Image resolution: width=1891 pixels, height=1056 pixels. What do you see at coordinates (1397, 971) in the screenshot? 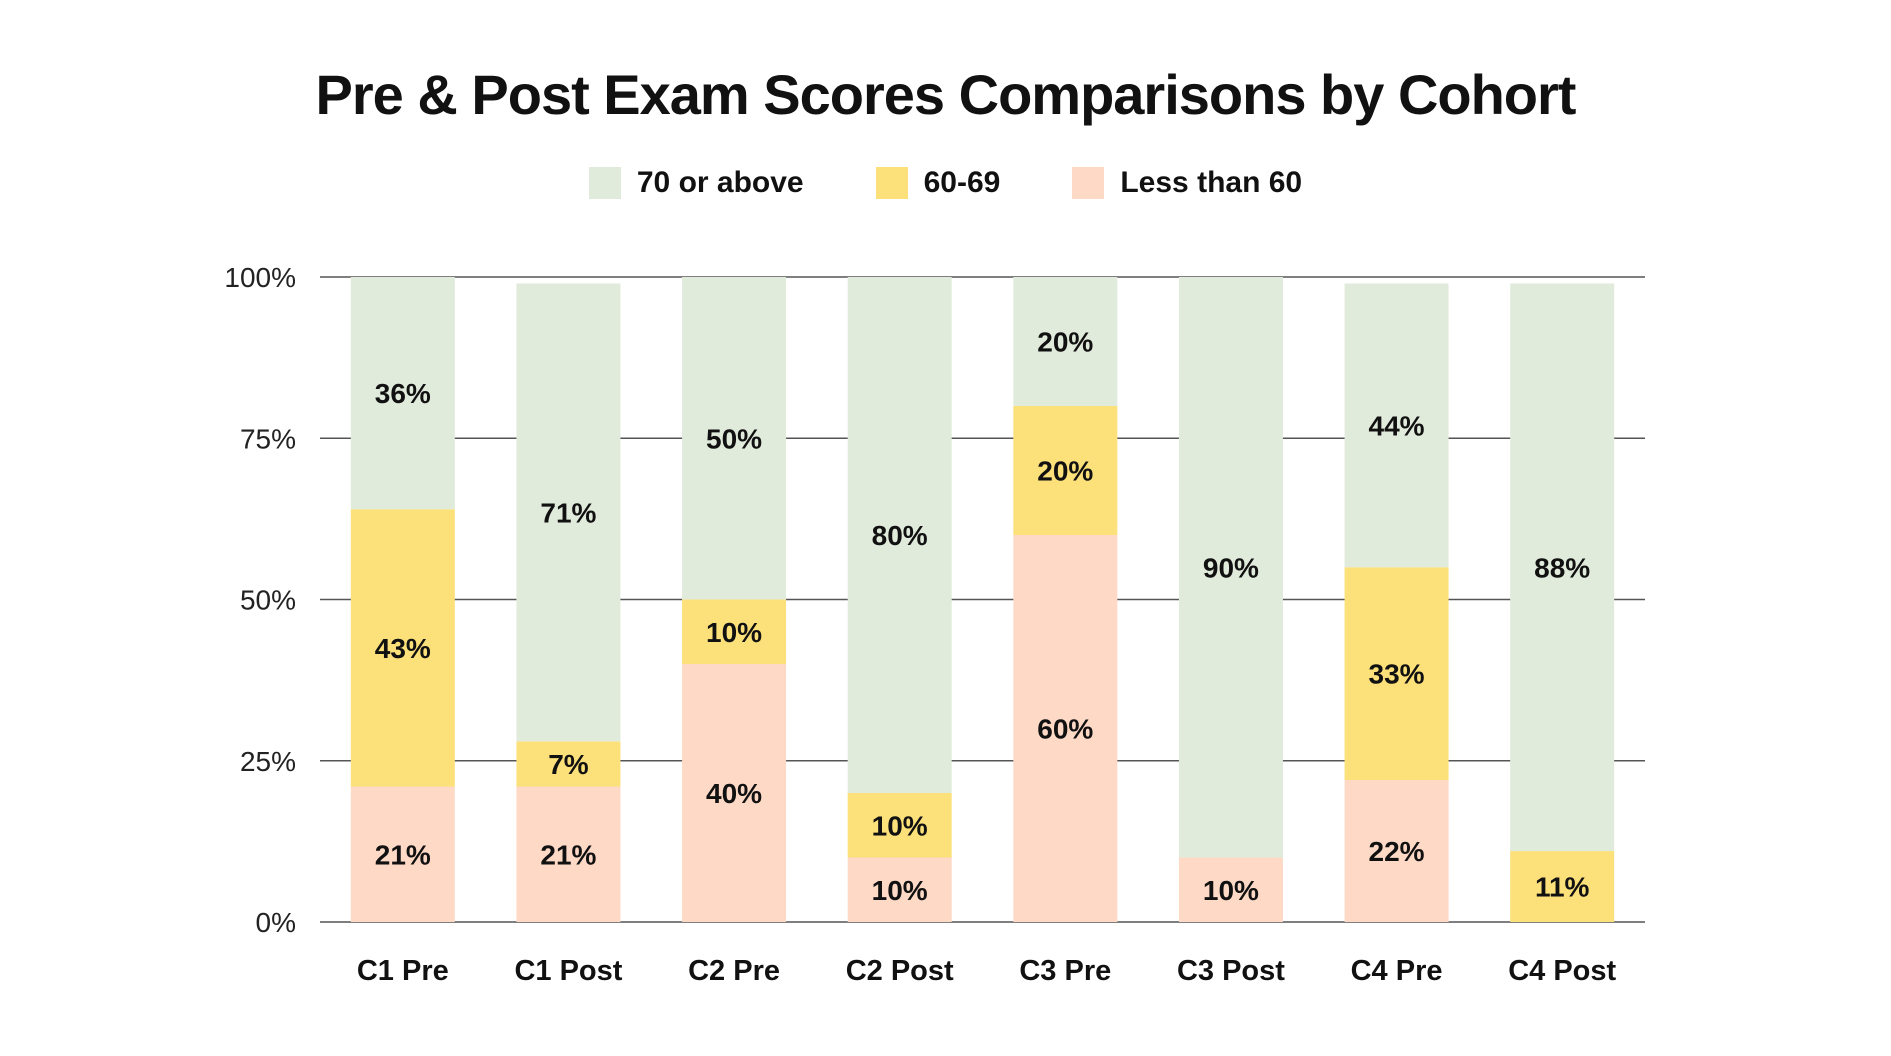
I see `x-tick-label: C4 Pre` at bounding box center [1397, 971].